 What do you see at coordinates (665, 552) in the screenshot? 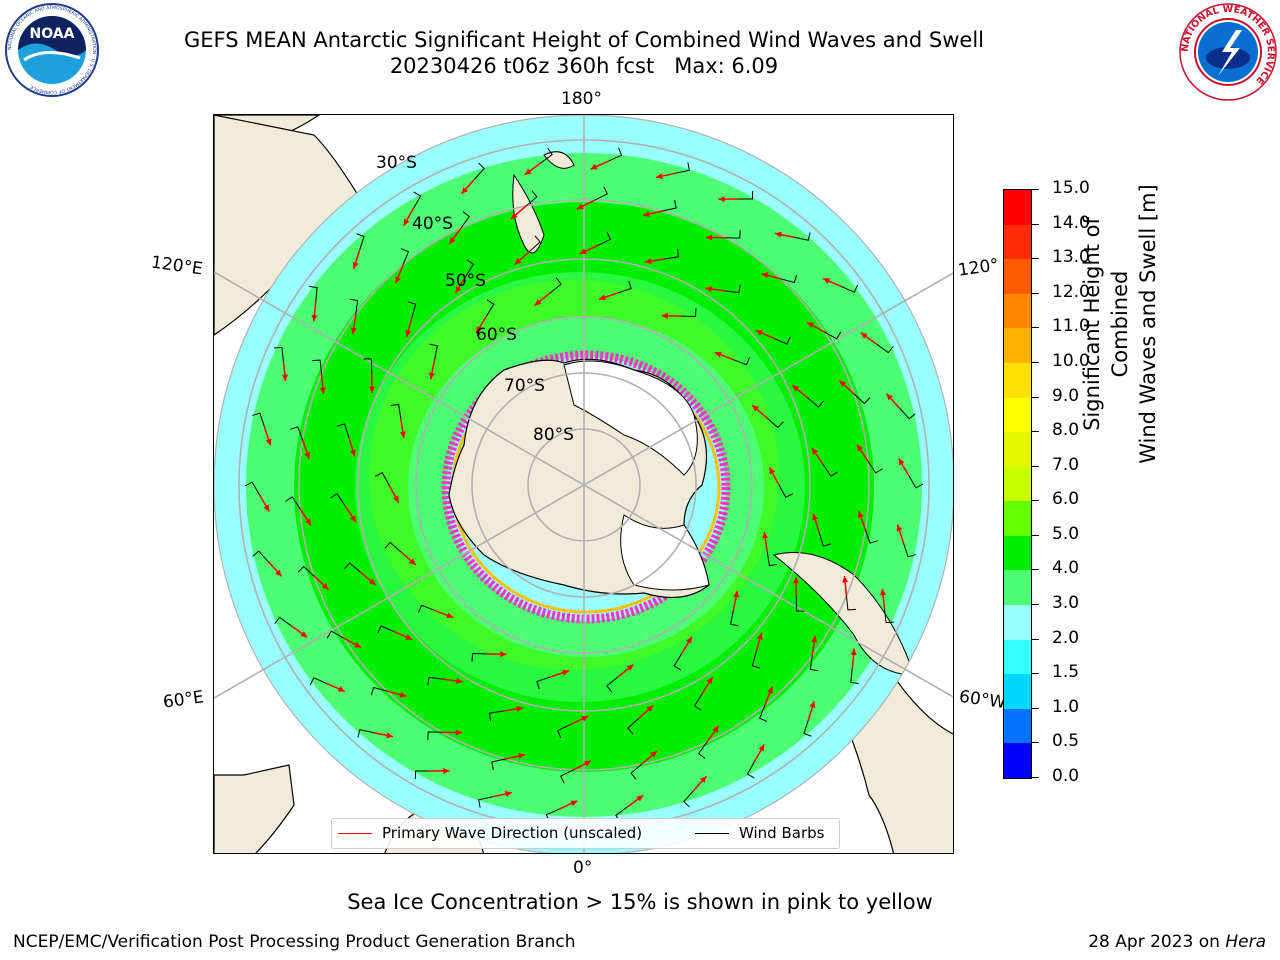
I see `weddell-ice` at bounding box center [665, 552].